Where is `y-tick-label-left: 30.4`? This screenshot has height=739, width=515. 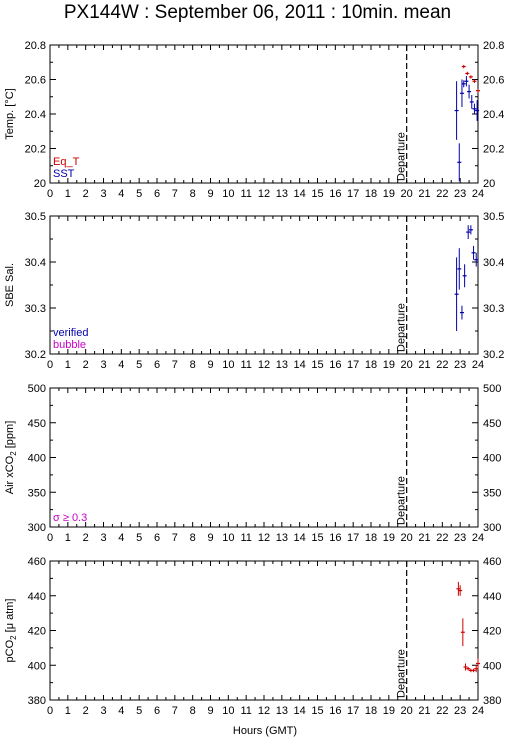 y-tick-label-left: 30.4 is located at coordinates (35, 263).